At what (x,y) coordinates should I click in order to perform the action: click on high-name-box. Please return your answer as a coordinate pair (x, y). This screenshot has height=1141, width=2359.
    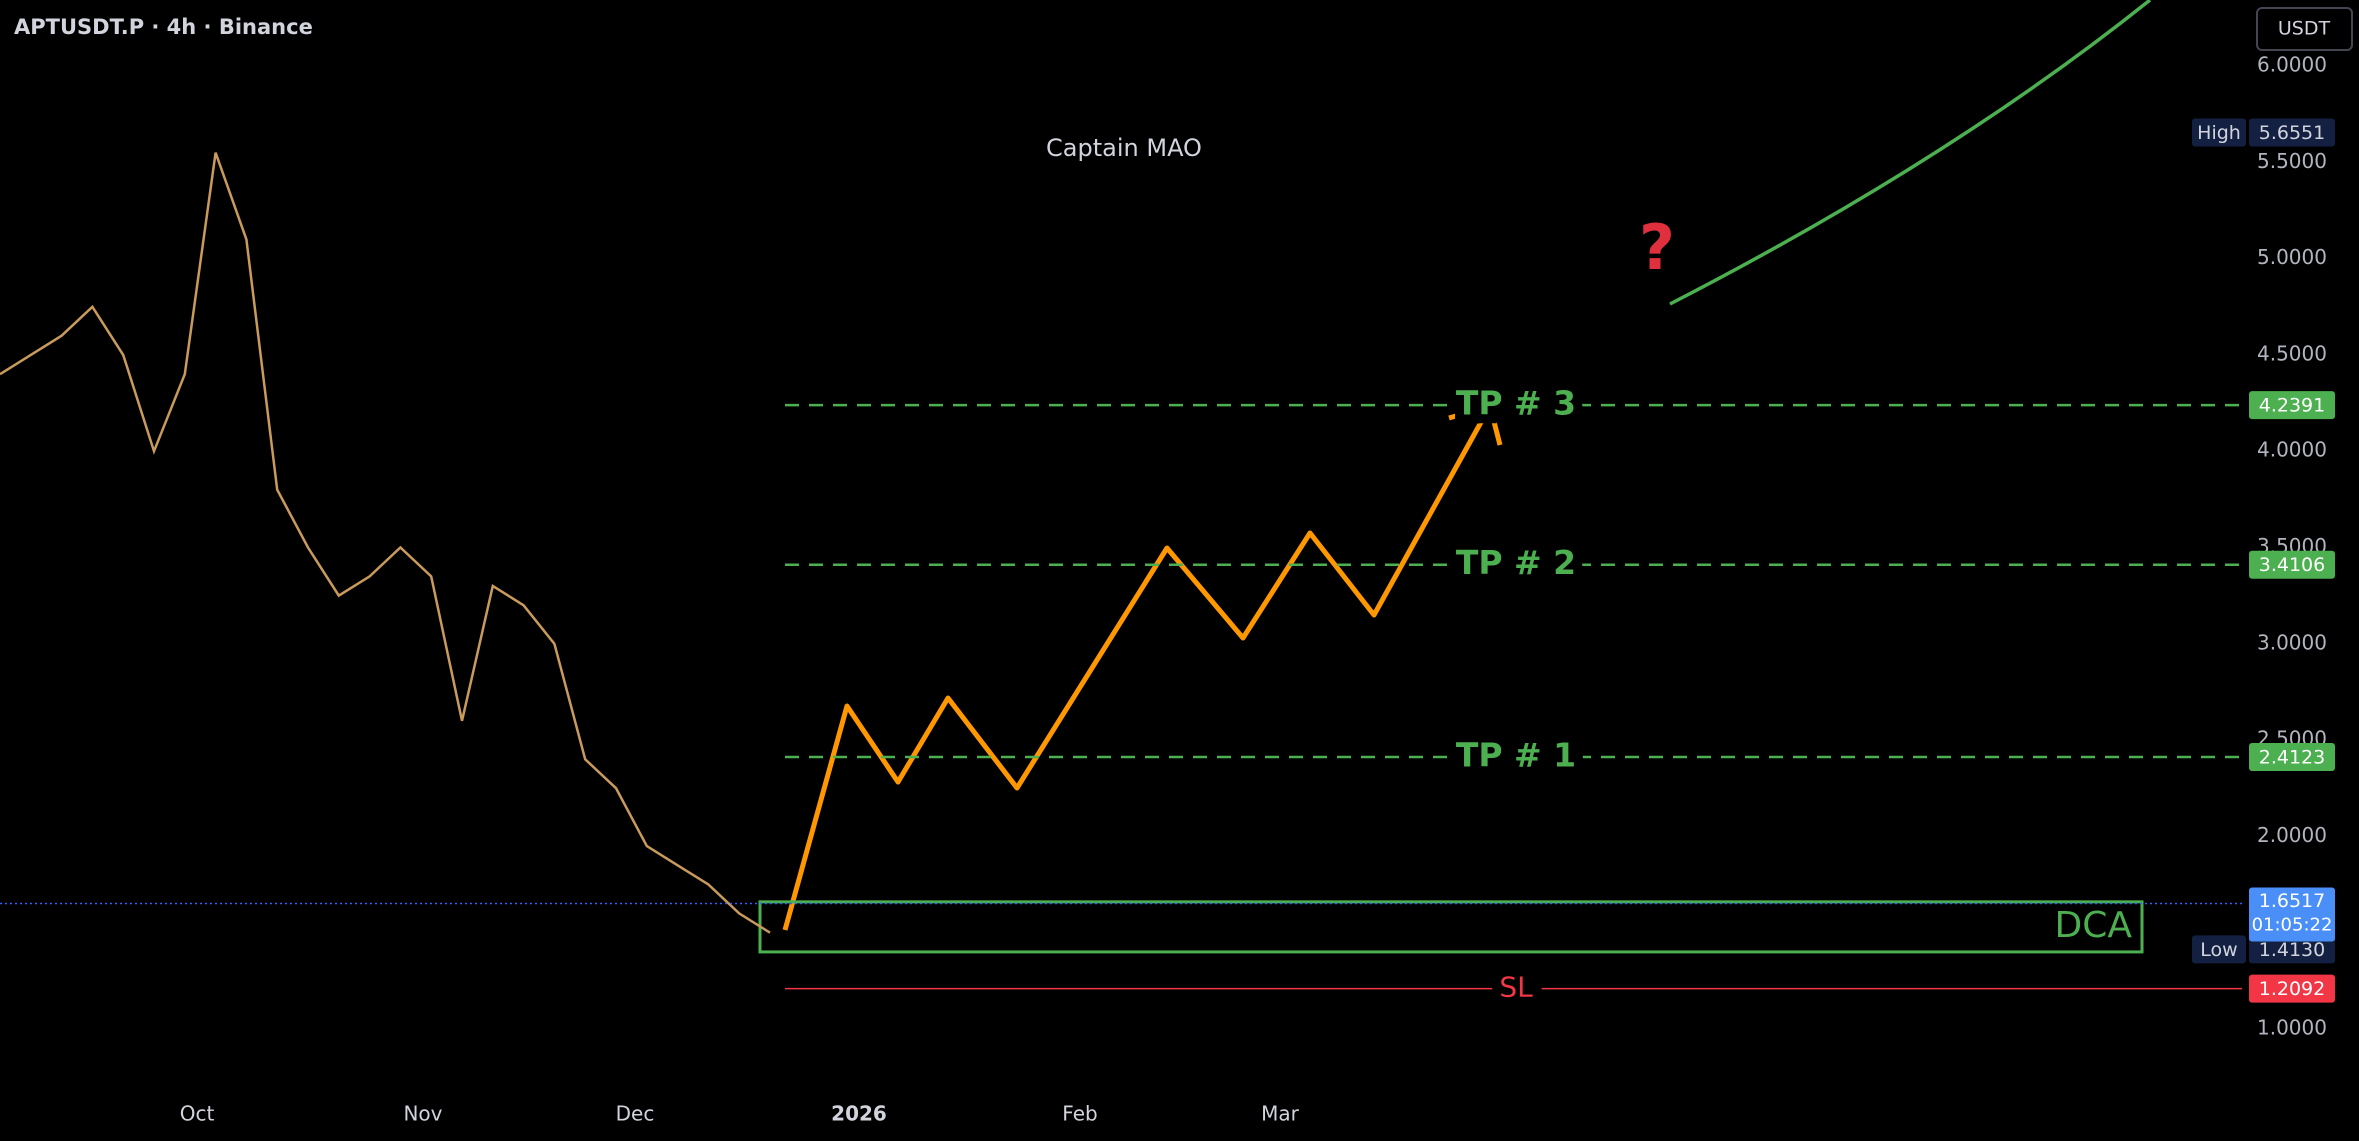
    Looking at the image, I should click on (2219, 132).